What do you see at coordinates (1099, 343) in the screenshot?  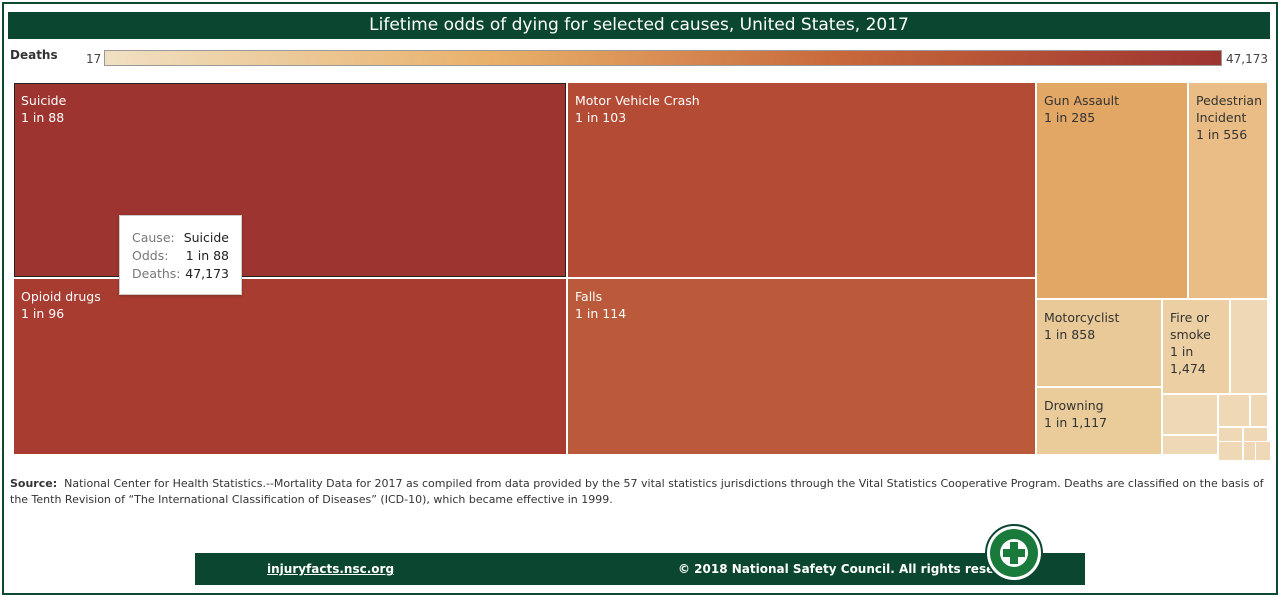 I see `treemap-cell-motorcyclist: Motorcyclist 1 in 858` at bounding box center [1099, 343].